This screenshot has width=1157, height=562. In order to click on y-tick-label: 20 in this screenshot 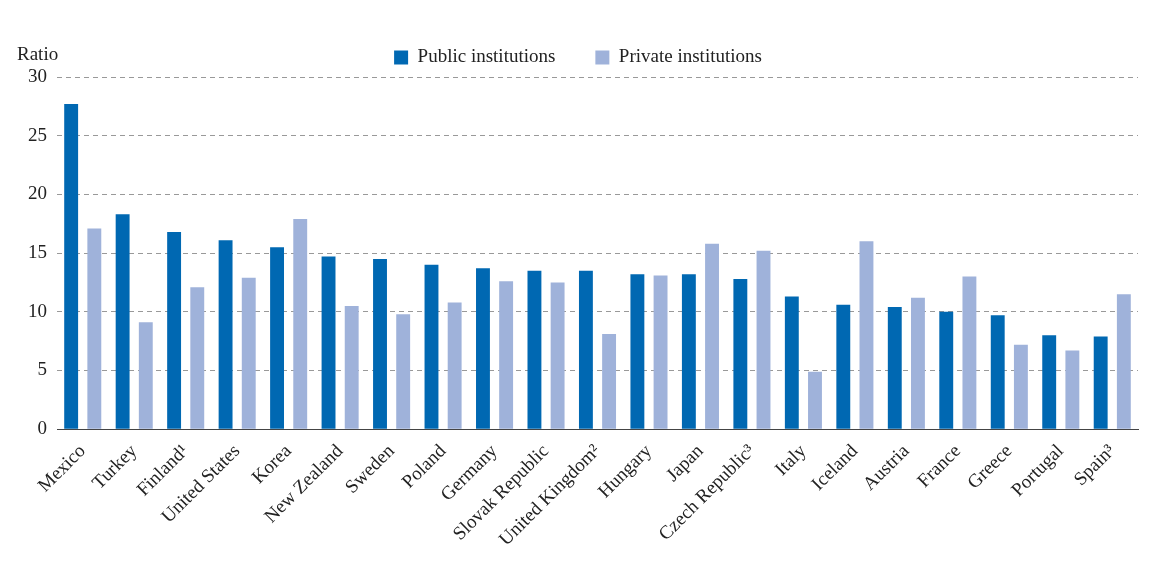, I will do `click(37, 193)`.